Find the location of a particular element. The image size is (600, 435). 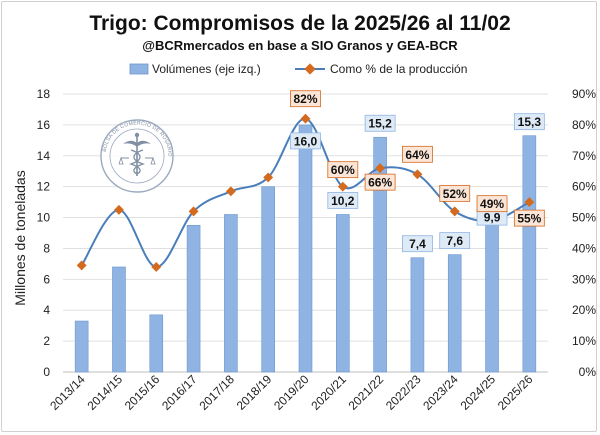

legend-label-bars: Volúmenes (eje izq.) is located at coordinates (206, 69).